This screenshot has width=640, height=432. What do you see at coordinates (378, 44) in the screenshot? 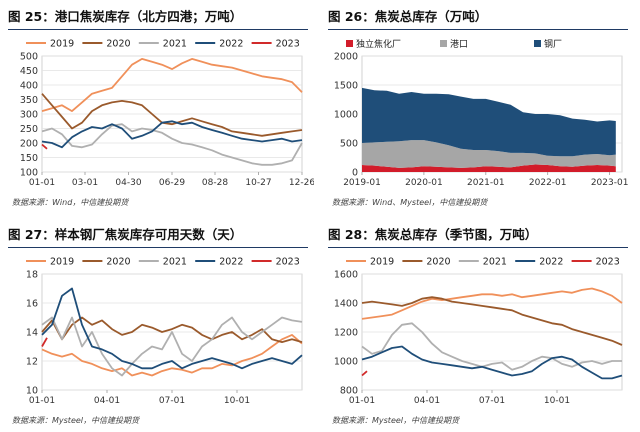
I see `legend-label-独立焦化厂: 独立焦化厂` at bounding box center [378, 44].